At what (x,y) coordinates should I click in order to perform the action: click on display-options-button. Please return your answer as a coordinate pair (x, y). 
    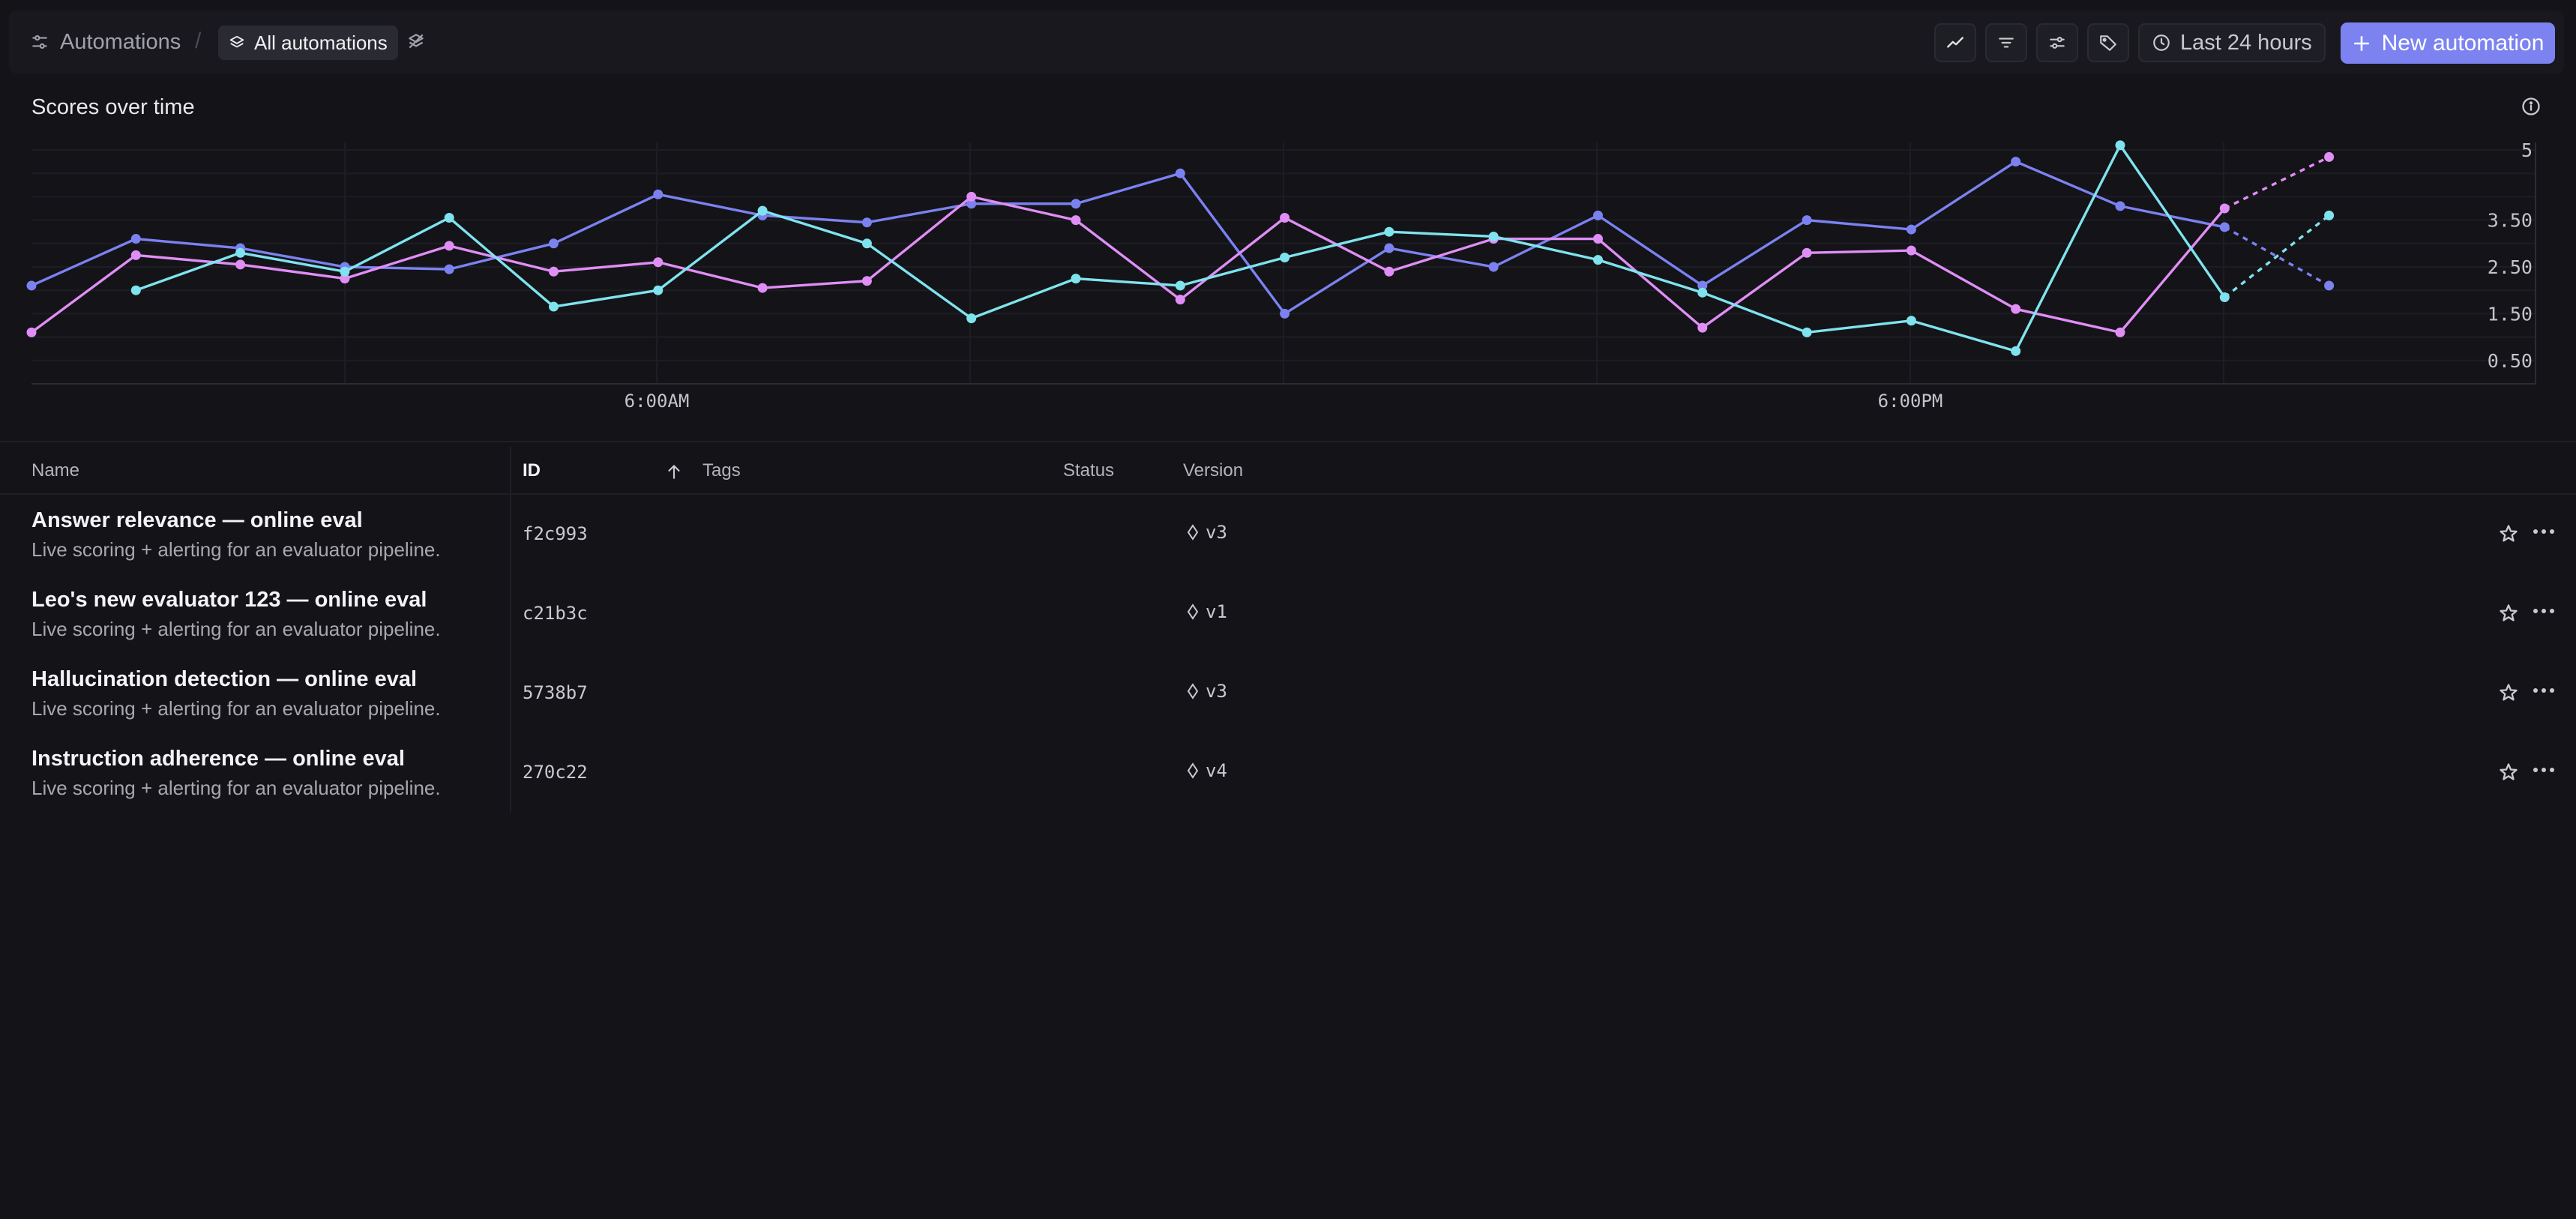
    Looking at the image, I should click on (2057, 42).